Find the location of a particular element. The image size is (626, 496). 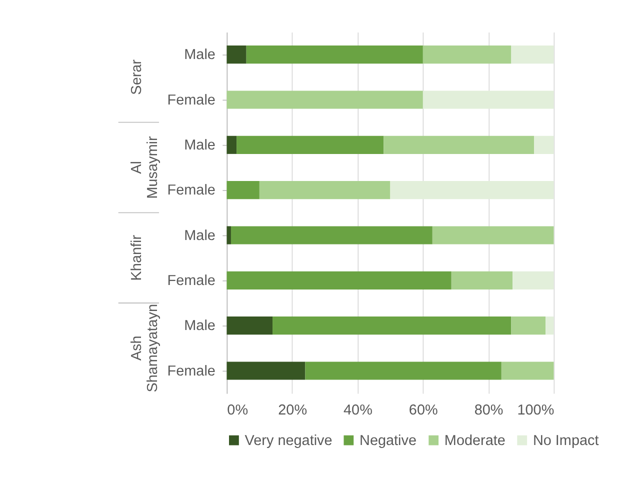

text: Al Musaymir is located at coordinates (145, 167).